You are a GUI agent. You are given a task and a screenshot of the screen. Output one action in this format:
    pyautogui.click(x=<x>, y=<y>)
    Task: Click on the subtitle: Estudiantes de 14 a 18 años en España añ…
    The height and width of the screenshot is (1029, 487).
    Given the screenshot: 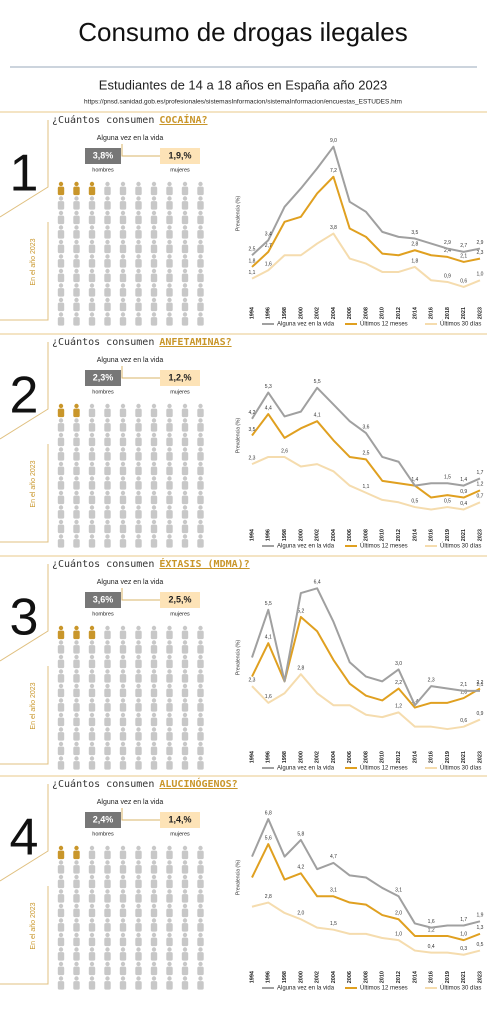 What is the action you would take?
    pyautogui.click(x=243, y=84)
    